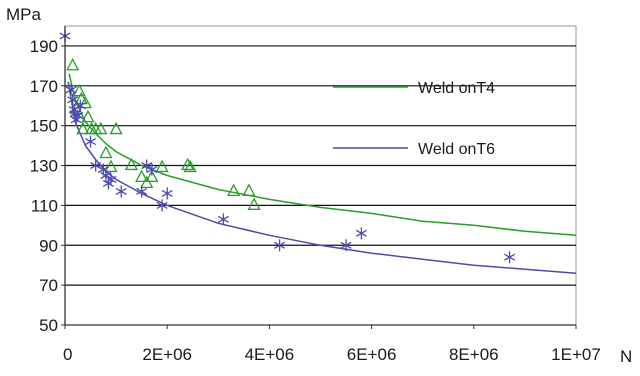 This screenshot has height=376, width=640. What do you see at coordinates (474, 354) in the screenshot?
I see `x-tick-label: 8E+06` at bounding box center [474, 354].